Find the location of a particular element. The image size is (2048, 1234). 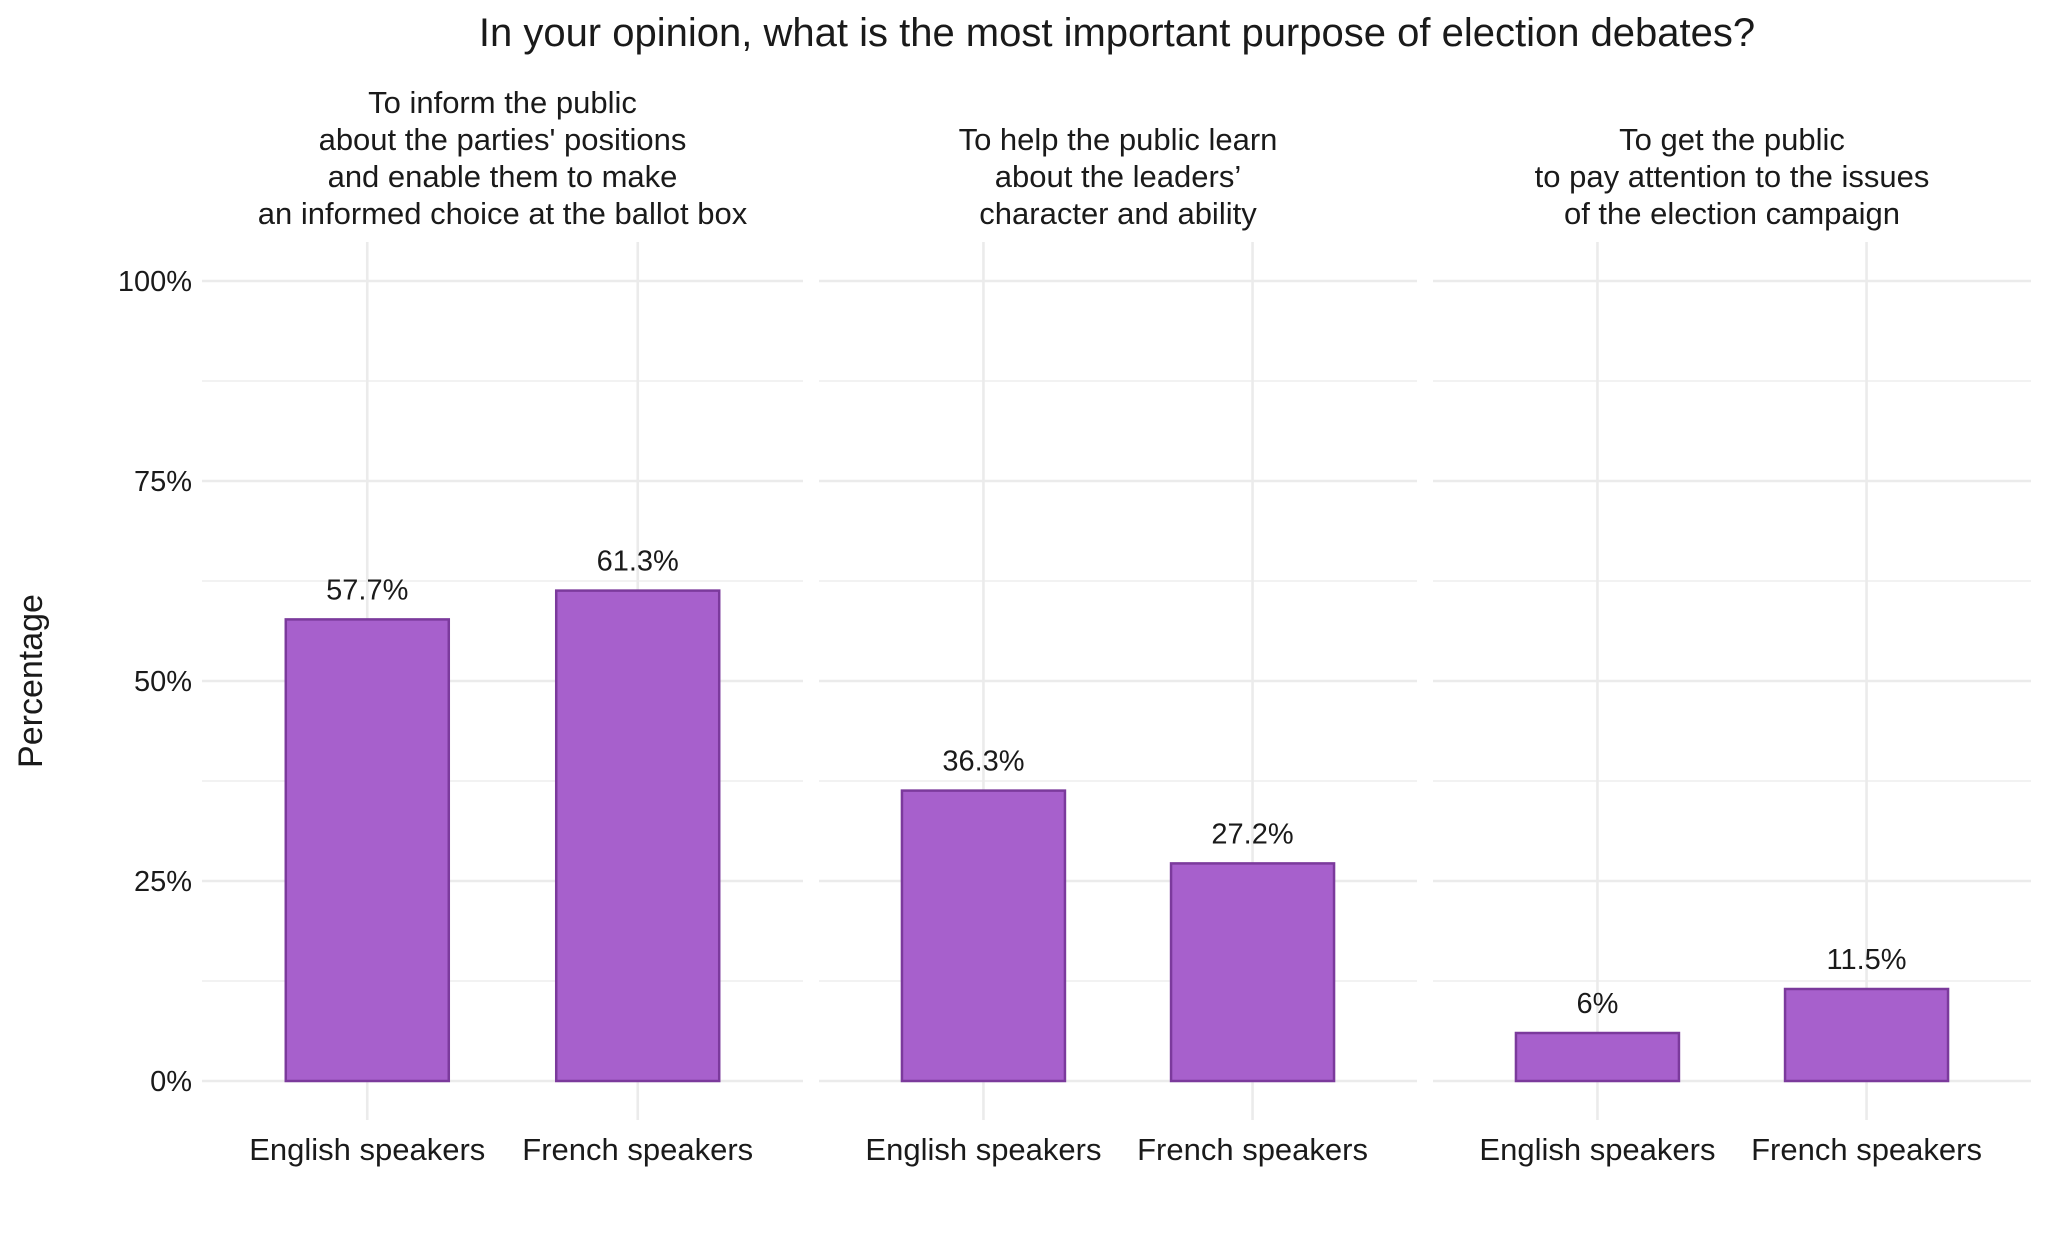

y-tick-label: 100% is located at coordinates (155, 282).